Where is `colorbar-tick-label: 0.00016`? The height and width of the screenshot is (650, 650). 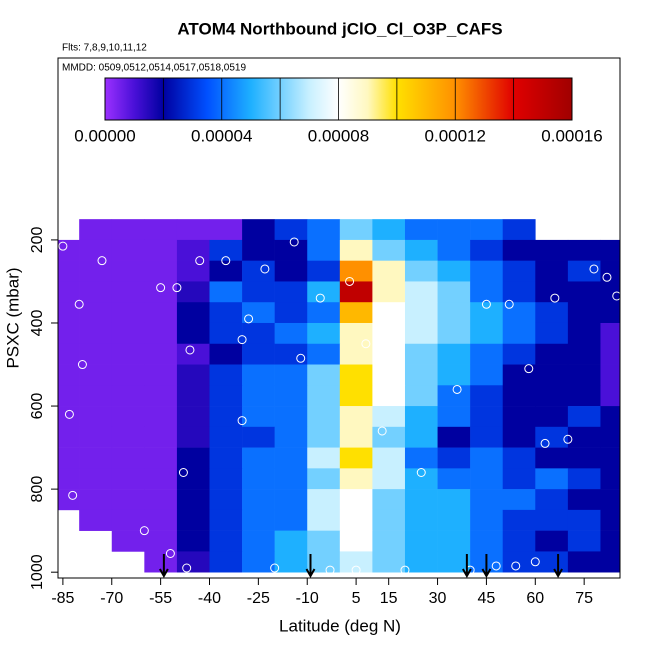 colorbar-tick-label: 0.00016 is located at coordinates (571, 135).